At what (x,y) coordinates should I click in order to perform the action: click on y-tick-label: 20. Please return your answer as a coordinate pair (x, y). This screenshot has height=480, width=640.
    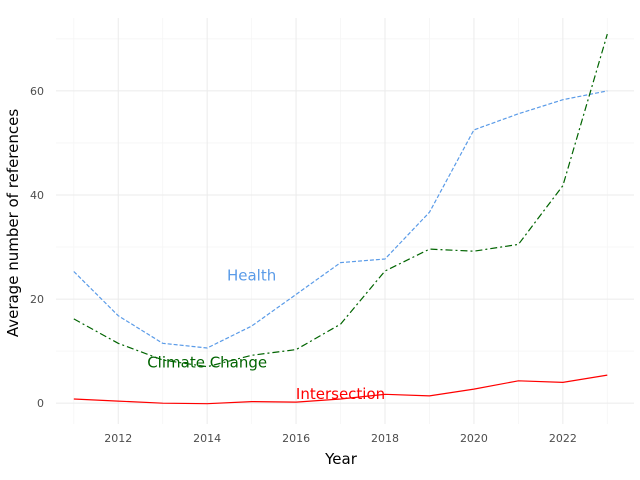
    Looking at the image, I should click on (37, 299).